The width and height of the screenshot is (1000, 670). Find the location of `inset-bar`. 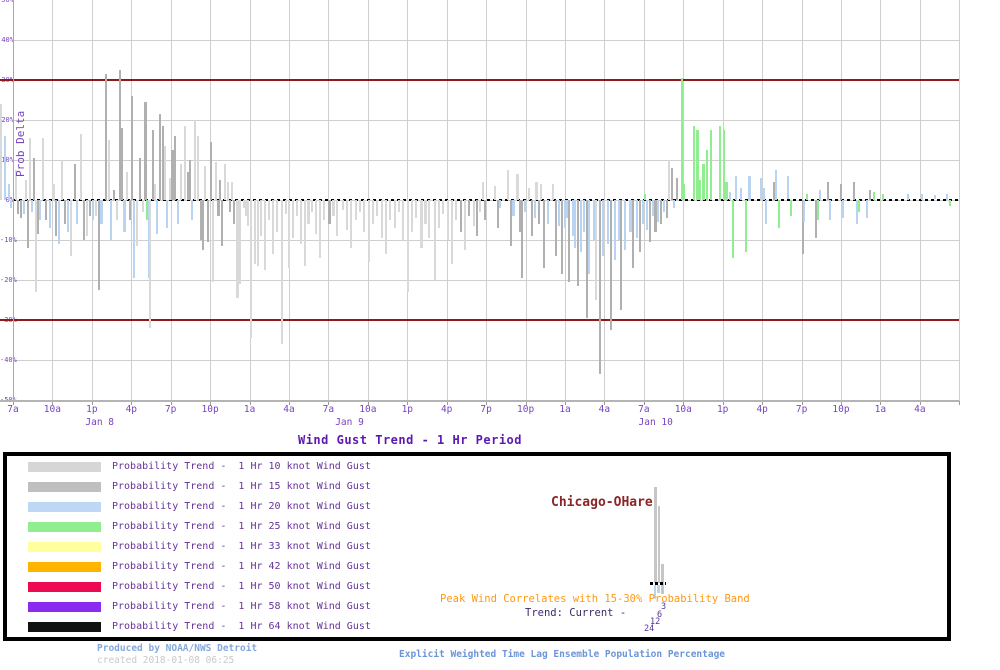

inset-bar is located at coordinates (654, 592).